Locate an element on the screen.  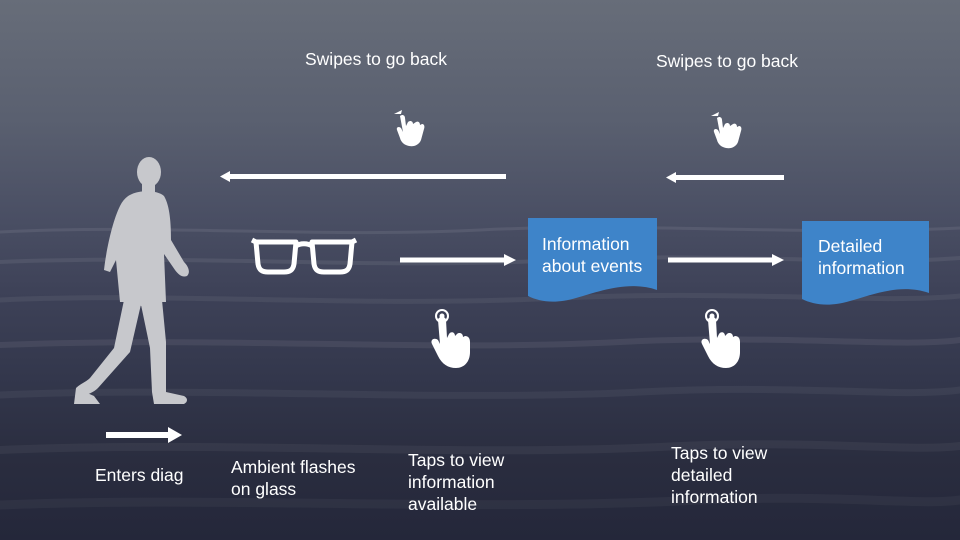
document-detailed is located at coordinates (865, 263).